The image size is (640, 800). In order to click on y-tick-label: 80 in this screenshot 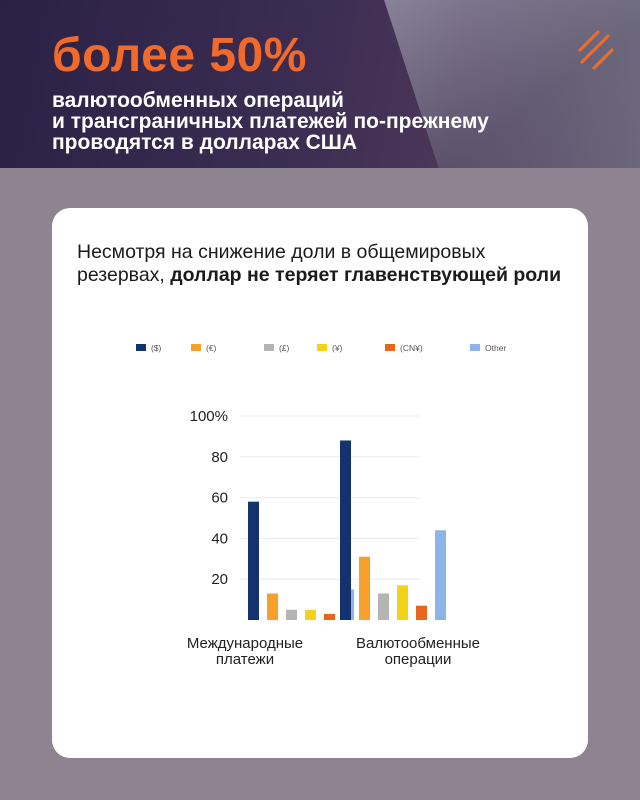, I will do `click(219, 457)`.